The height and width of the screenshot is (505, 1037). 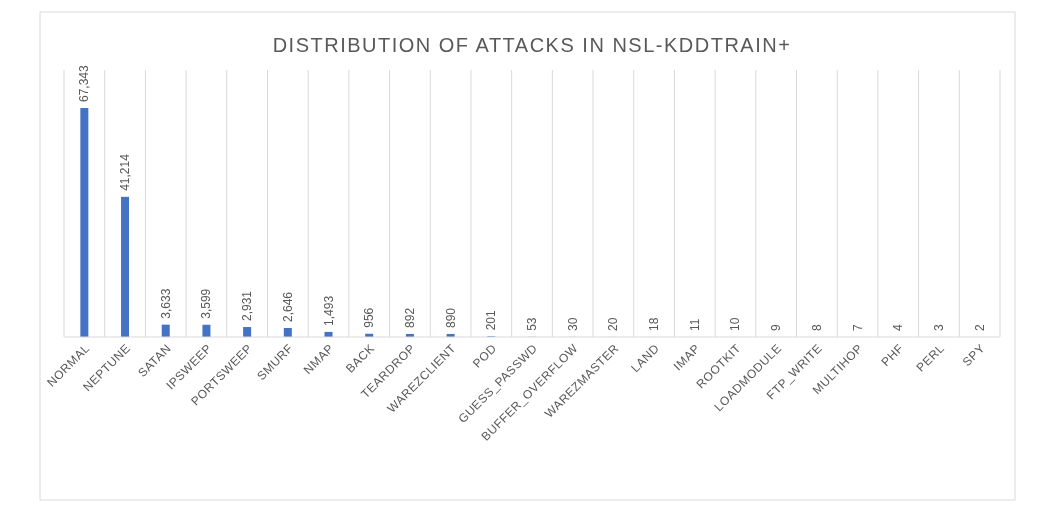 What do you see at coordinates (369, 317) in the screenshot?
I see `data-label: 956` at bounding box center [369, 317].